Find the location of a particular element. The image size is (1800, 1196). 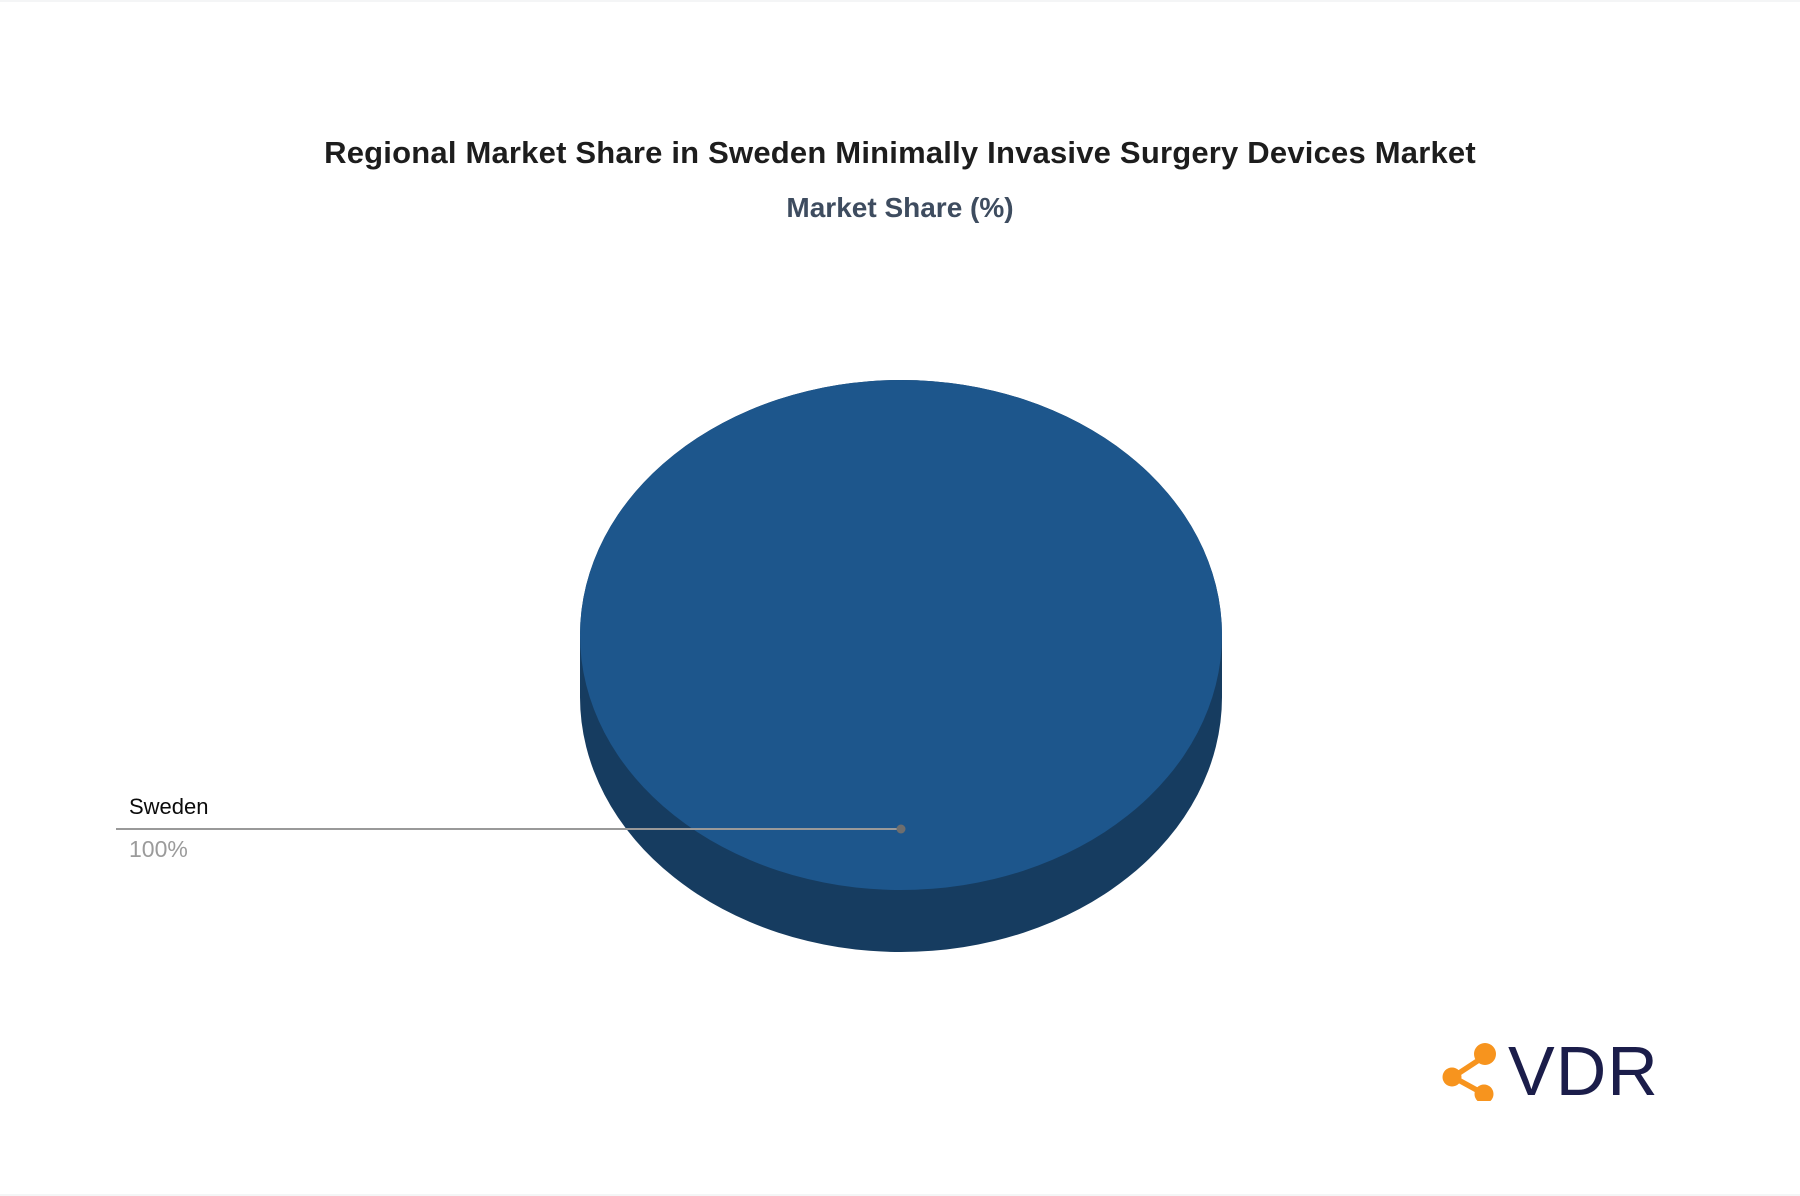

datalabel-sweden-name: Sweden is located at coordinates (169, 806).